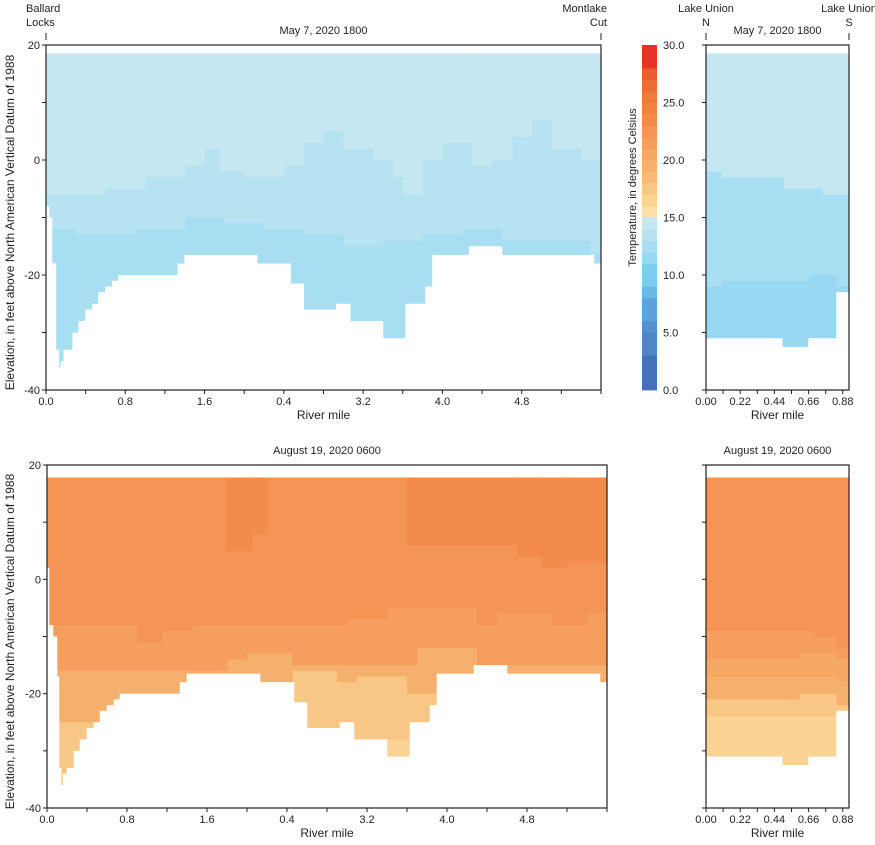 This screenshot has width=875, height=845. I want to click on y-tick-label: -40, so click(33, 809).